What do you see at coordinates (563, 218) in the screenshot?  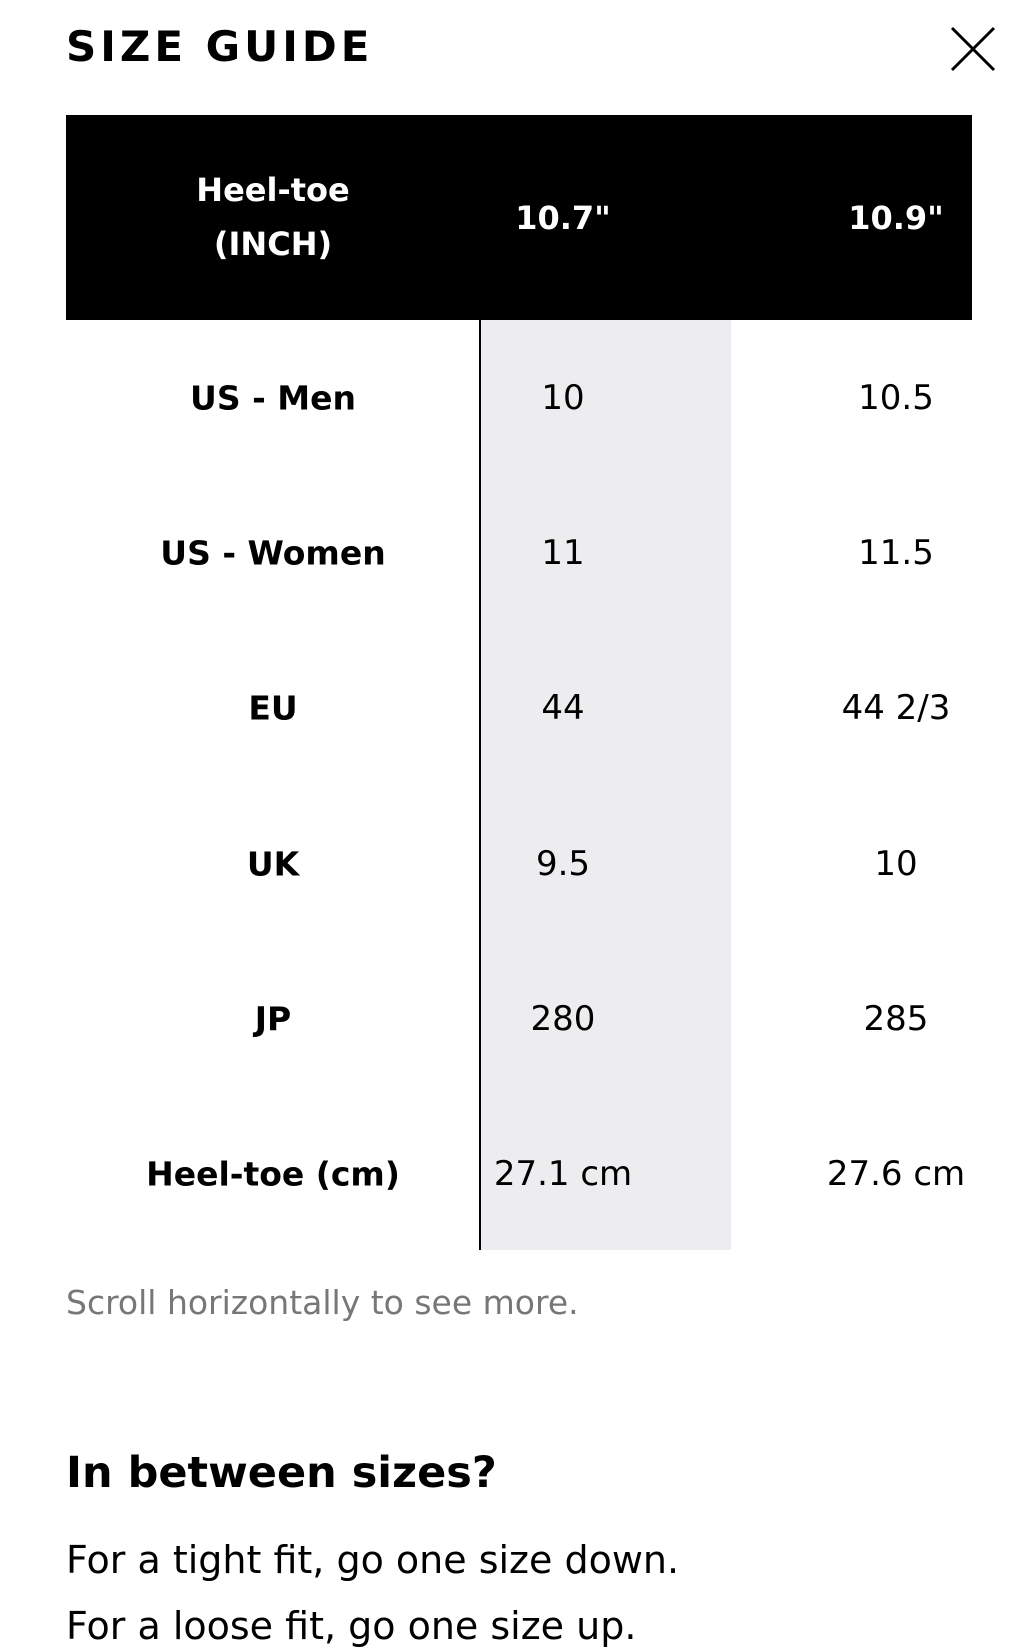 I see `column-header: 10.7"` at bounding box center [563, 218].